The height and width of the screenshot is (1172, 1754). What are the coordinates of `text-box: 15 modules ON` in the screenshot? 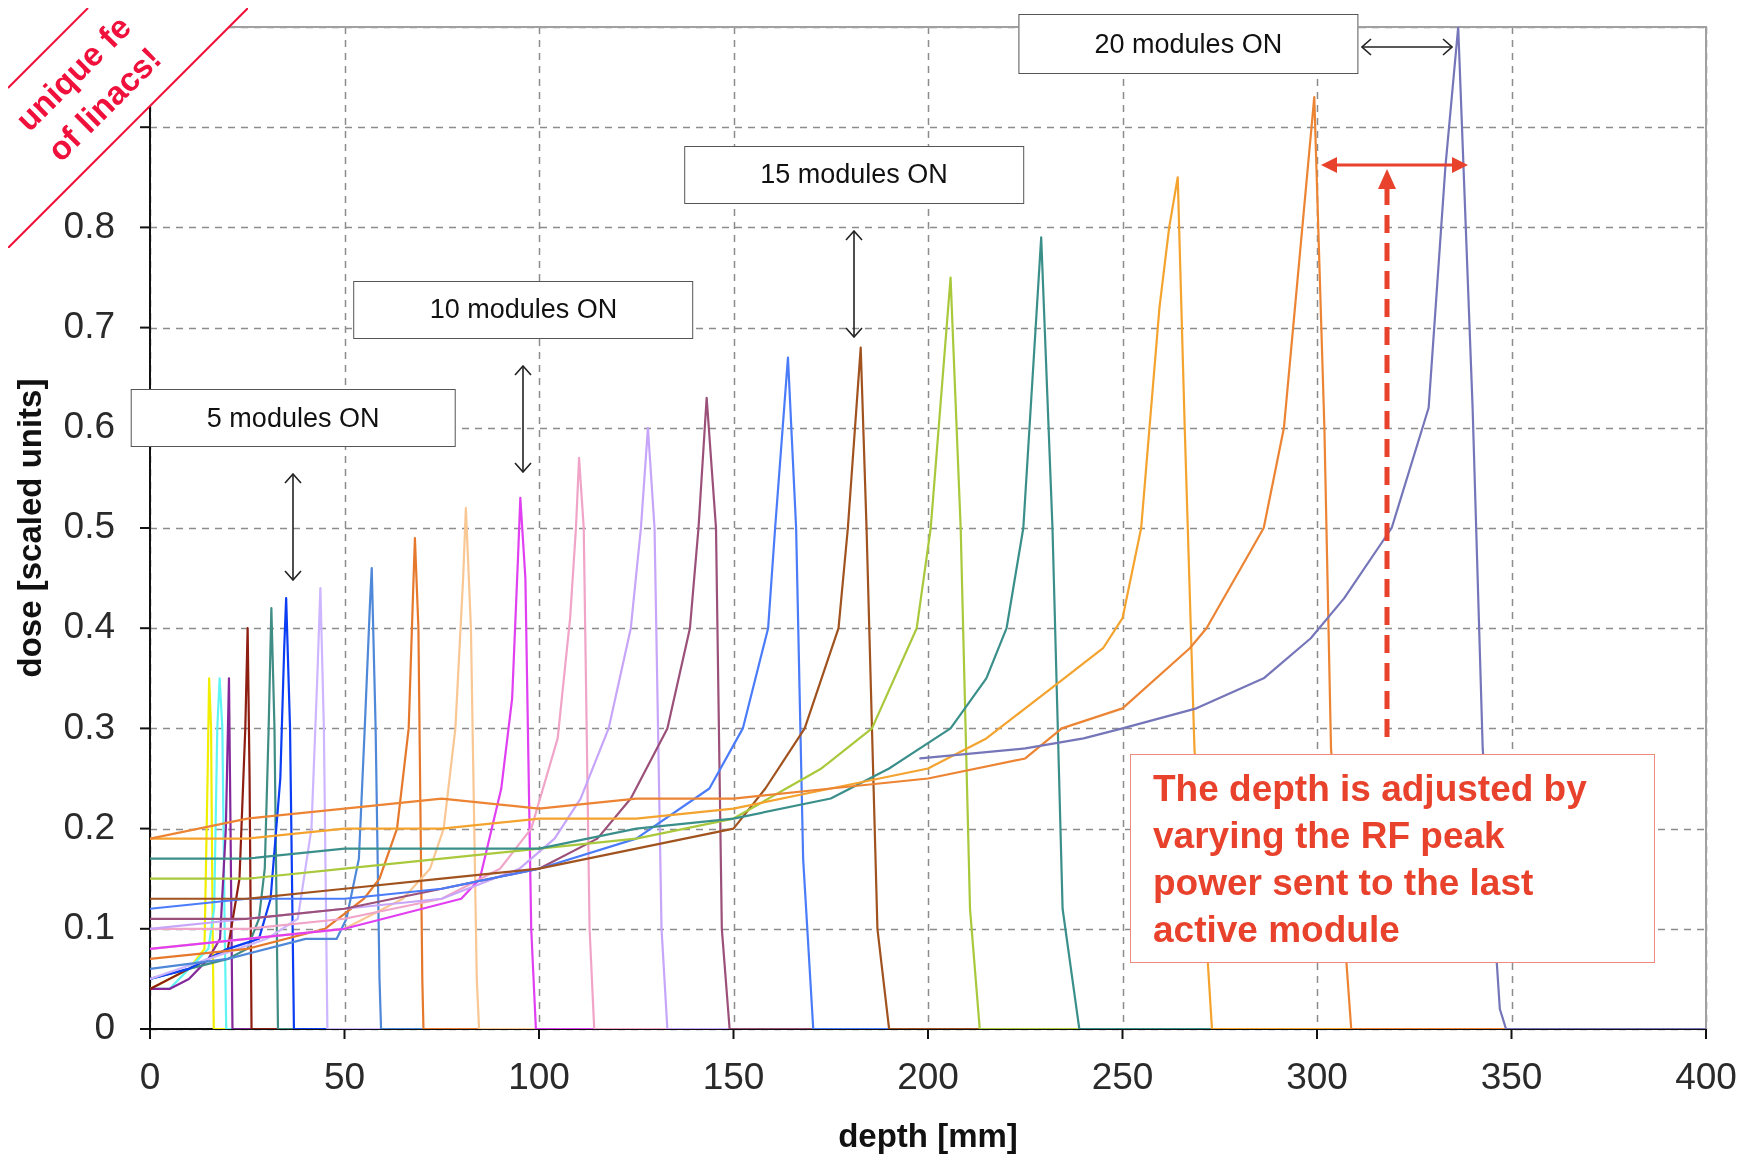 It's located at (854, 174).